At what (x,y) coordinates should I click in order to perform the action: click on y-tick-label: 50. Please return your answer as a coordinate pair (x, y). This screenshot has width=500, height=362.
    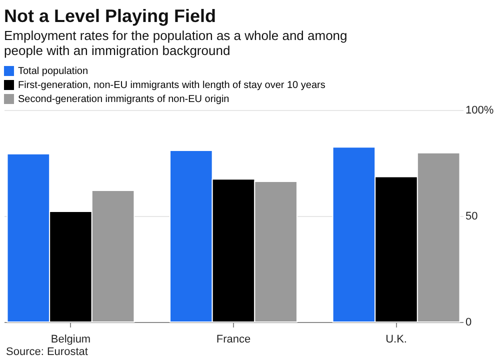
    Looking at the image, I should click on (472, 216).